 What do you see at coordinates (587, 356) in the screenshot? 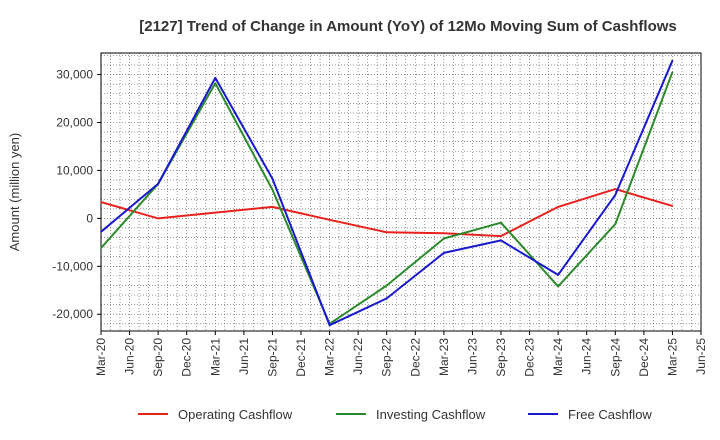
I see `x-tick-label: Jun-24` at bounding box center [587, 356].